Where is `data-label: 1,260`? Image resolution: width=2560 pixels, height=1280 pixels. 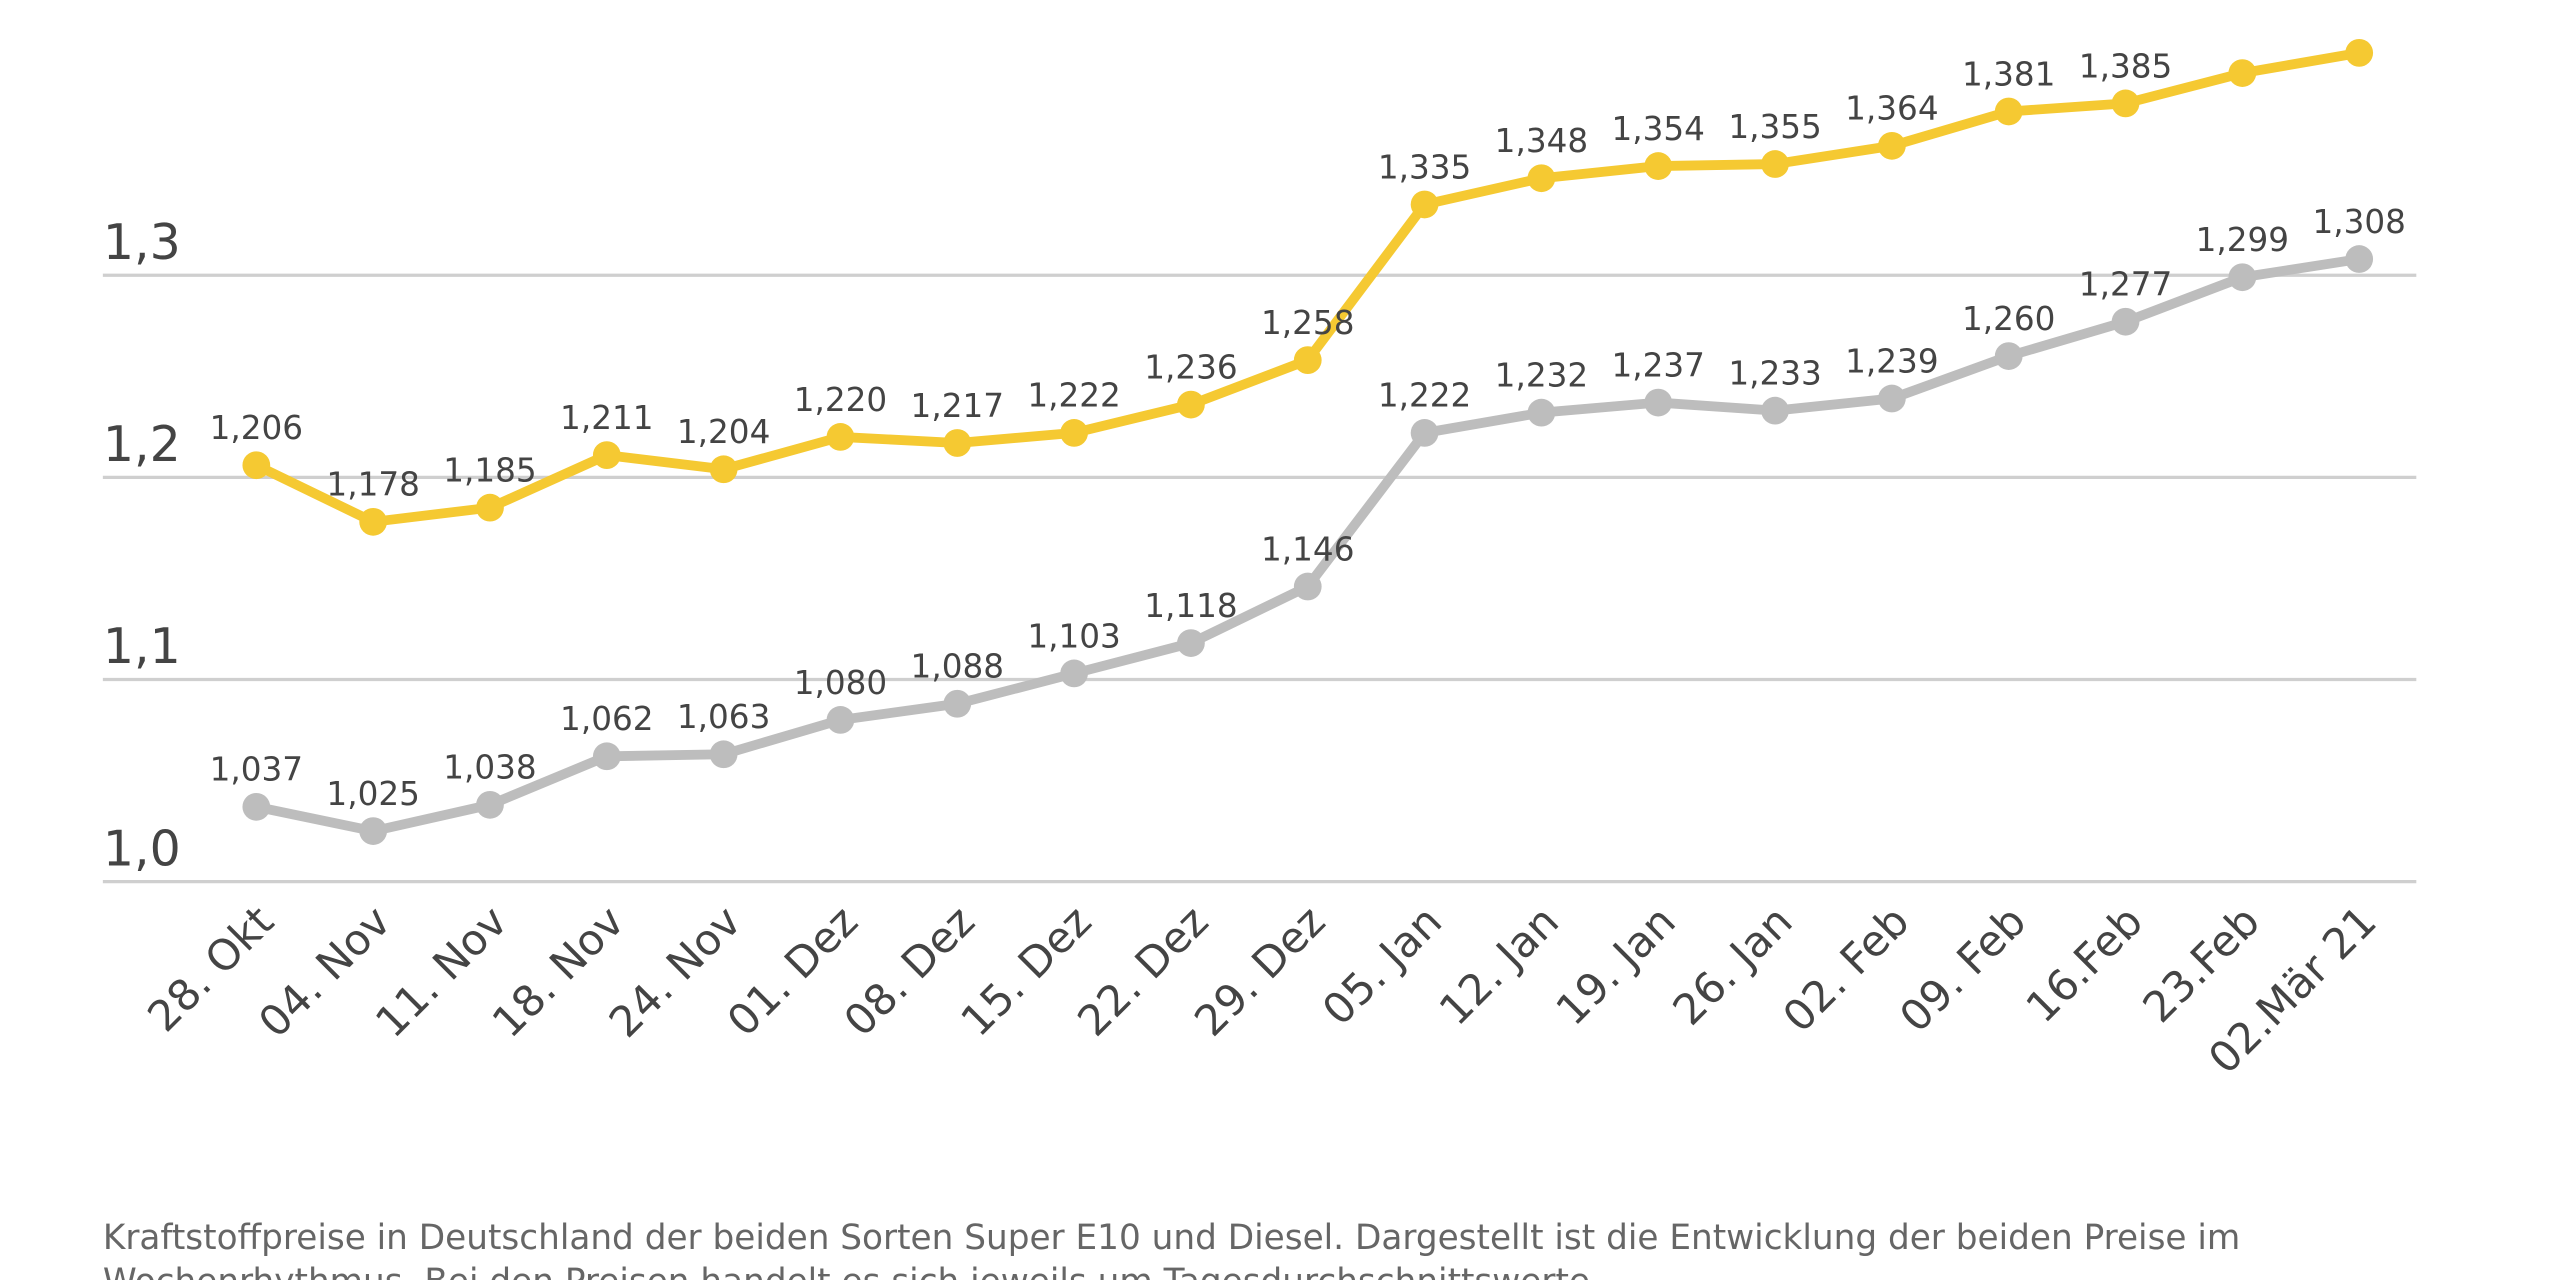 data-label: 1,260 is located at coordinates (2008, 319).